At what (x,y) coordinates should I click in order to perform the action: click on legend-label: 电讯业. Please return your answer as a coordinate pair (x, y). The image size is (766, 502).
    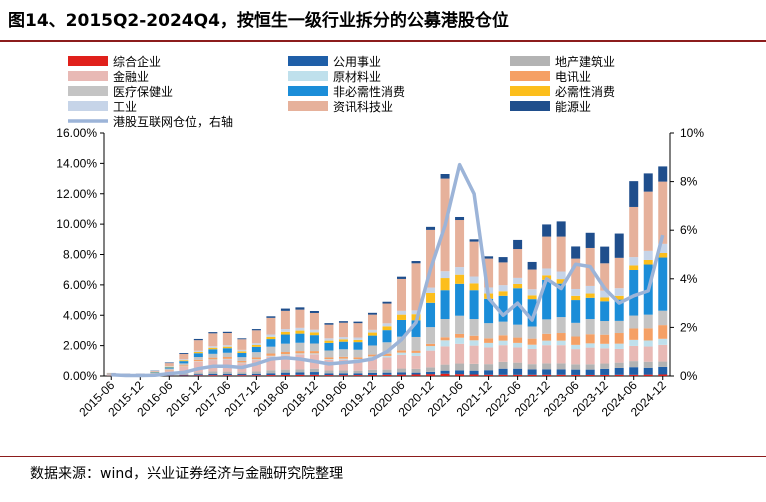
    Looking at the image, I should click on (573, 77).